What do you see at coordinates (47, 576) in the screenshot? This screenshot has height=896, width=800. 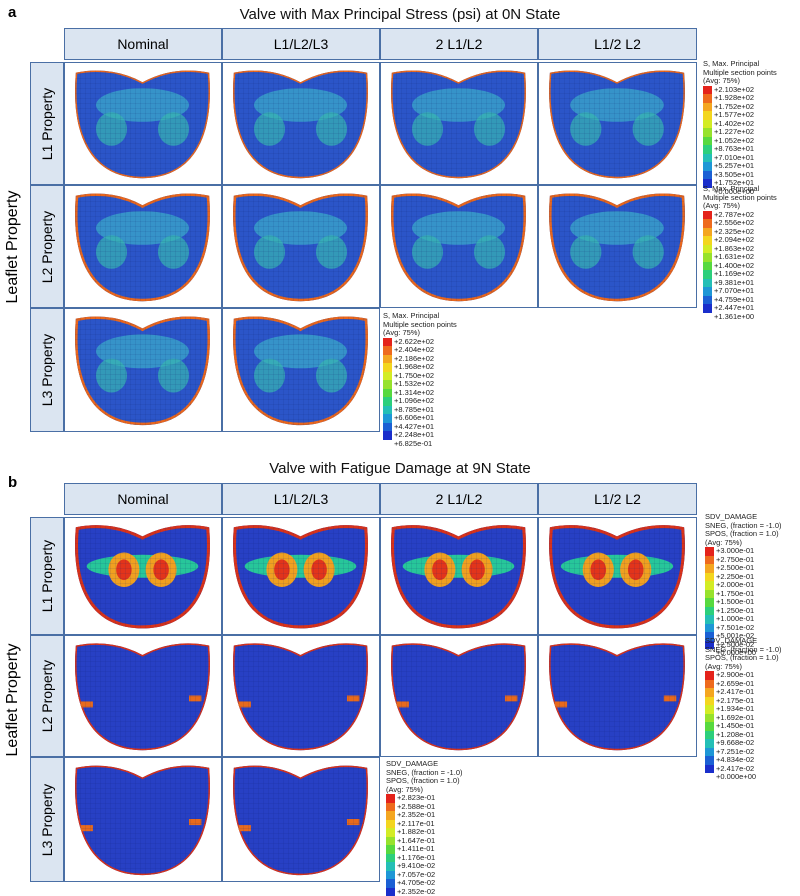 I see `row-header-text: L1 Property` at bounding box center [47, 576].